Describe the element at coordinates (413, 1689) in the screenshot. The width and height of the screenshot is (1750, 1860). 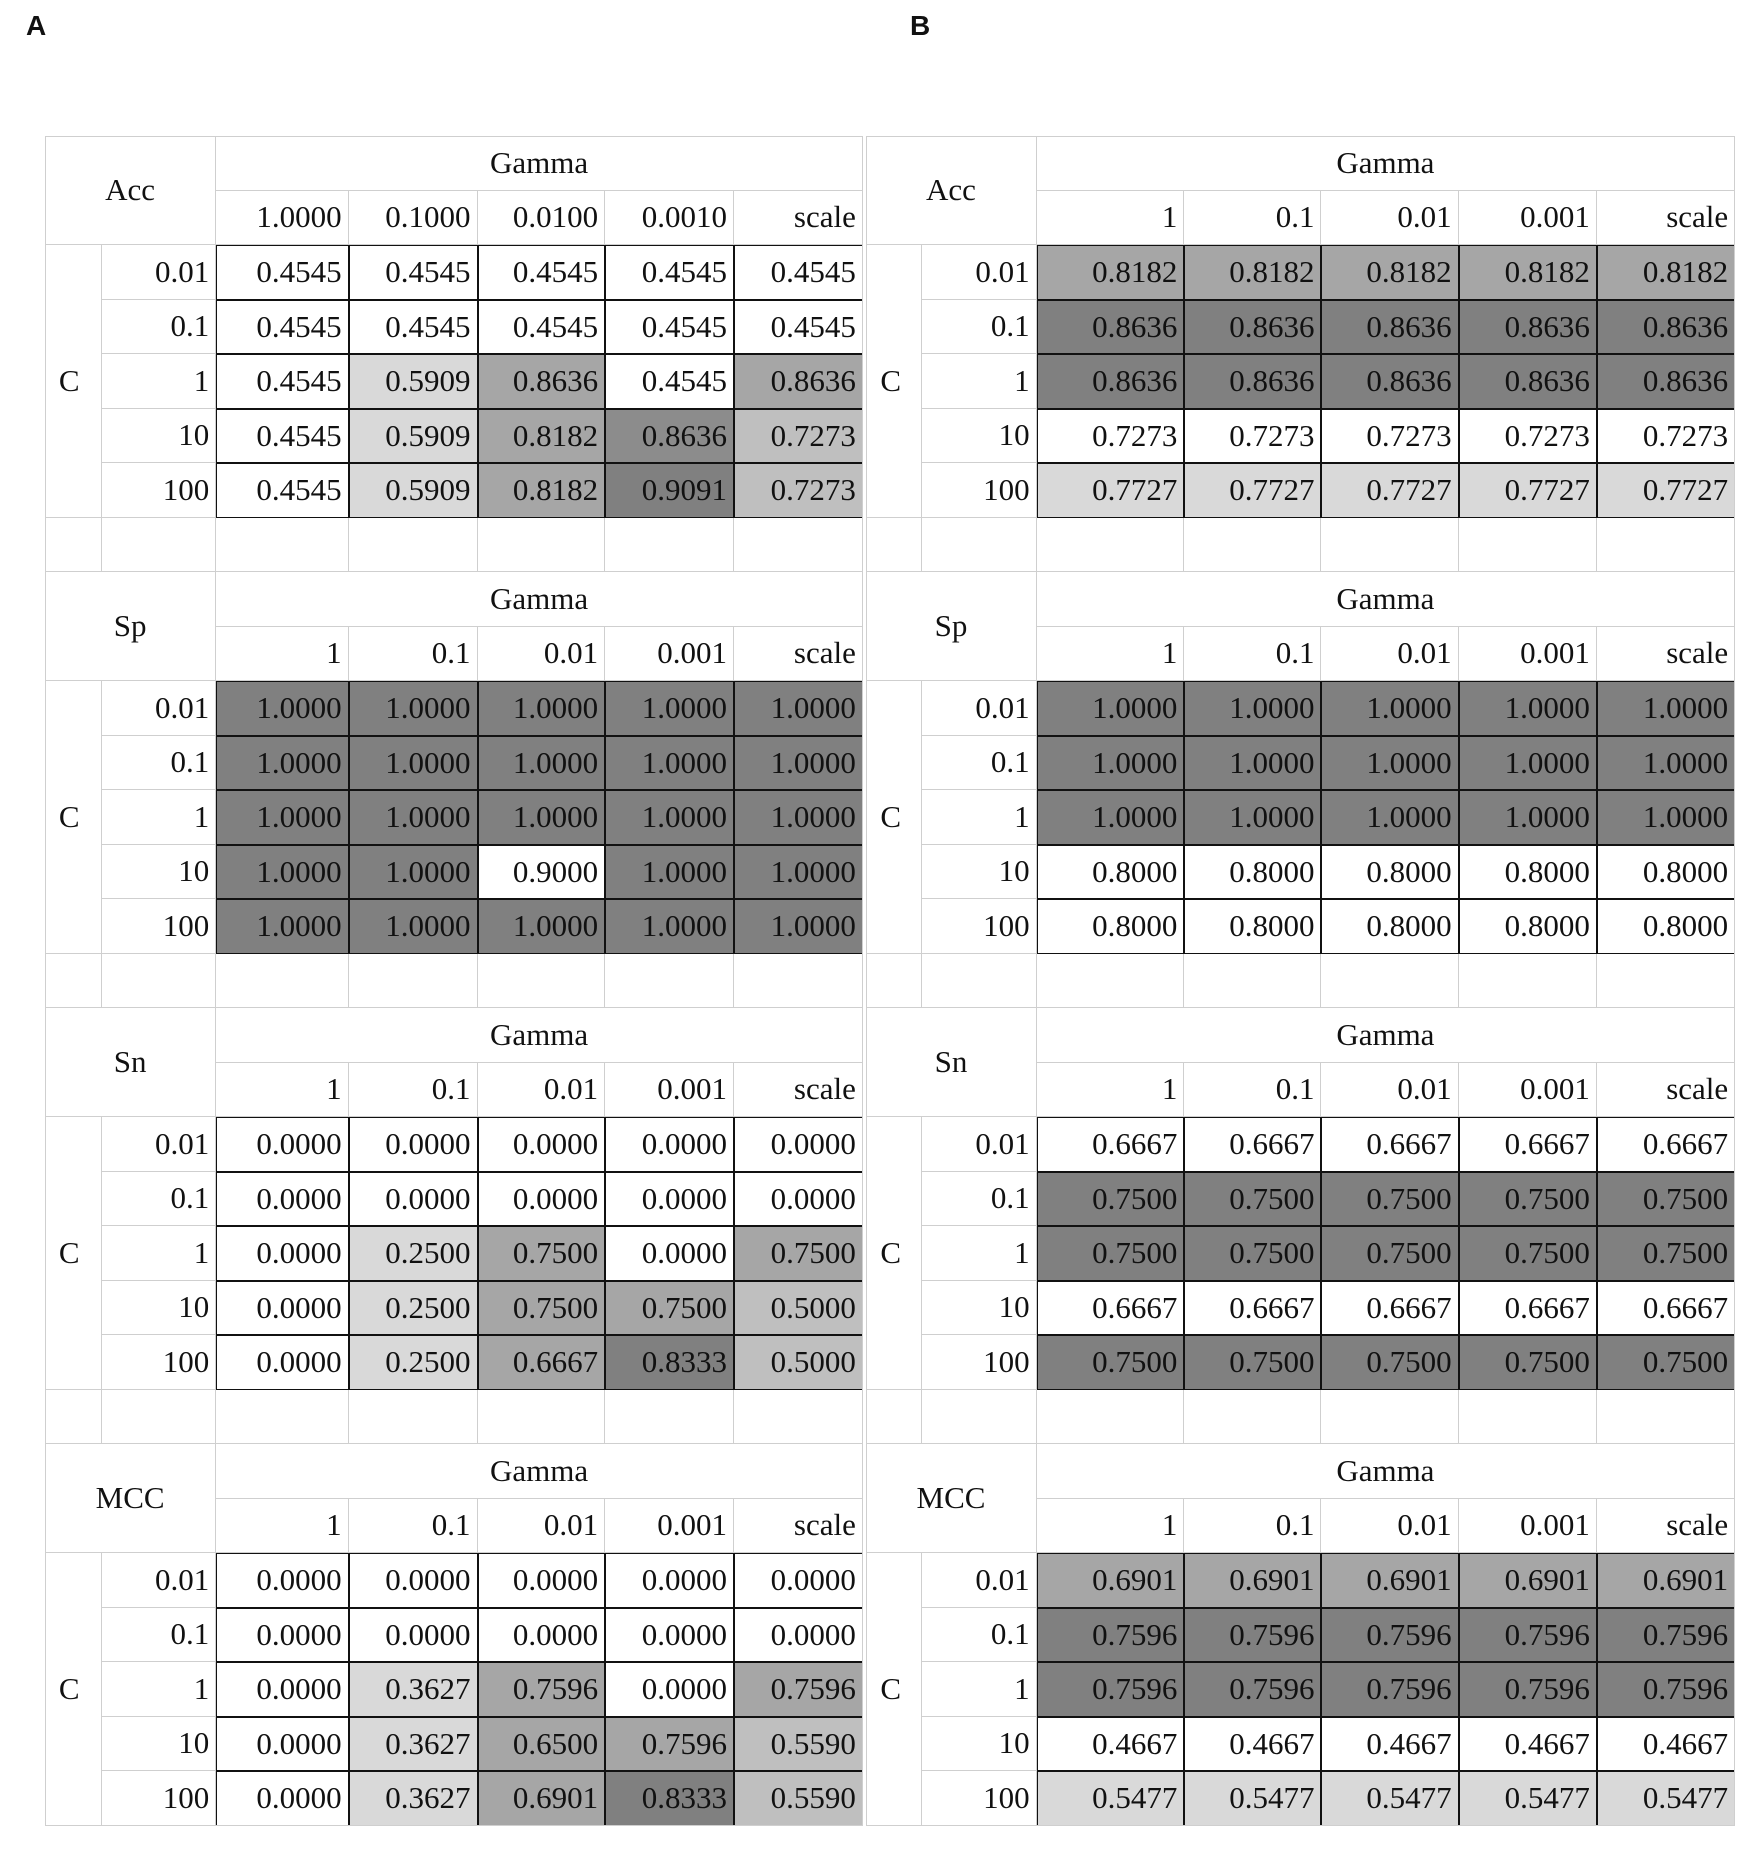
I see `value-cell: 0.3627` at that location.